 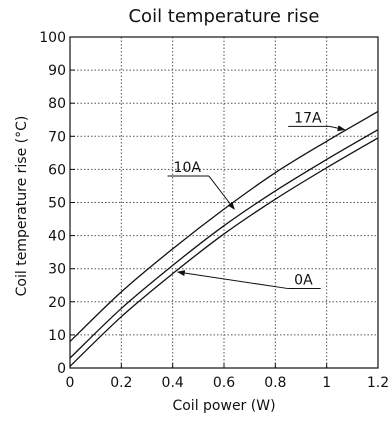 I want to click on y-tick-label: 100, so click(x=52, y=38).